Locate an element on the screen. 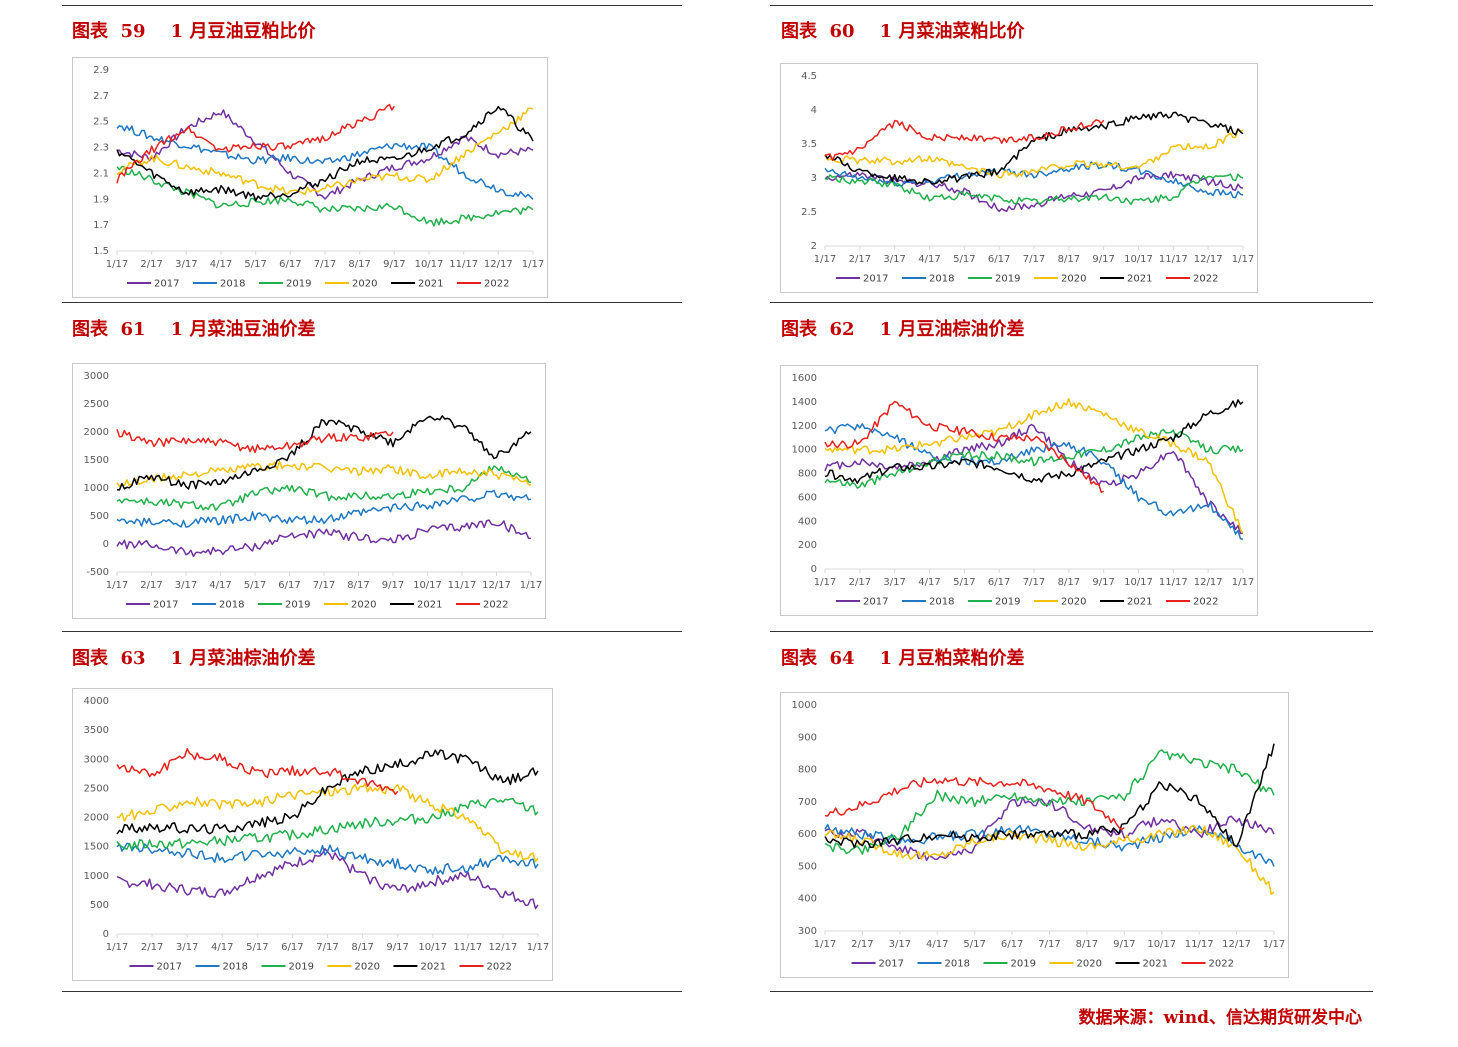  y-tick-label: 2.1 is located at coordinates (101, 173).